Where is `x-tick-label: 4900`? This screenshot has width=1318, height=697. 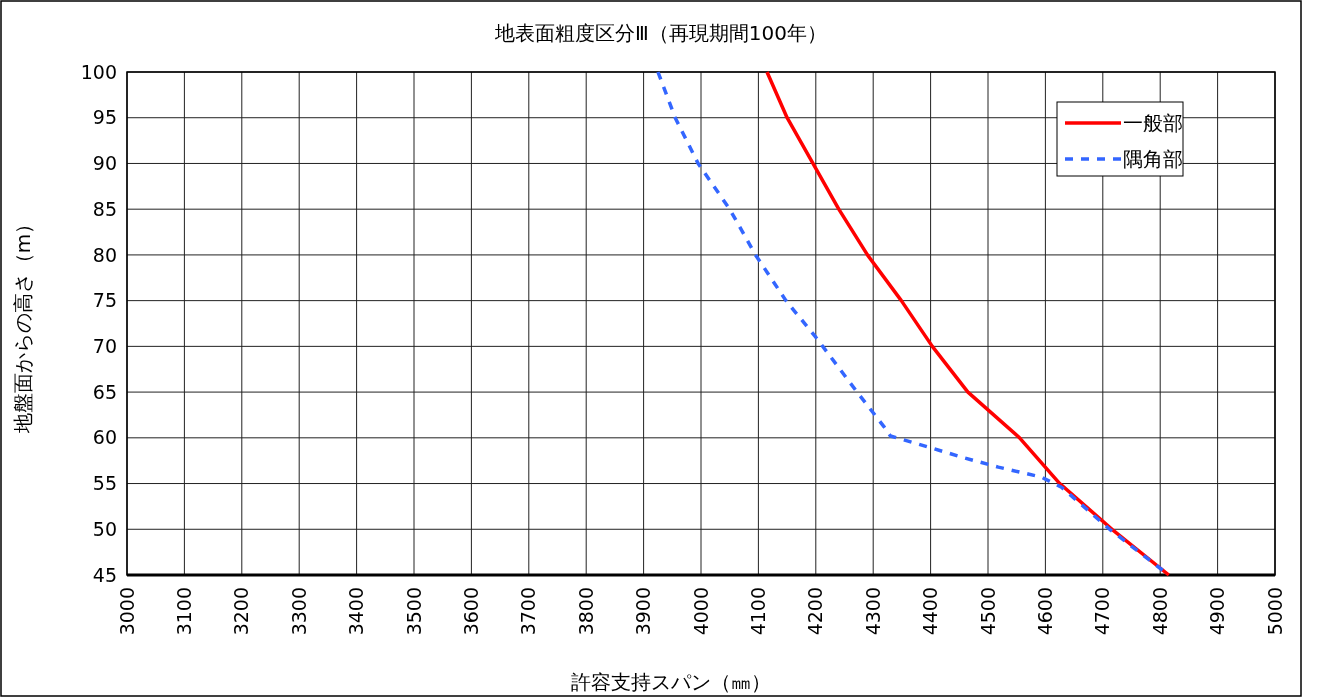 x-tick-label: 4900 is located at coordinates (1217, 611).